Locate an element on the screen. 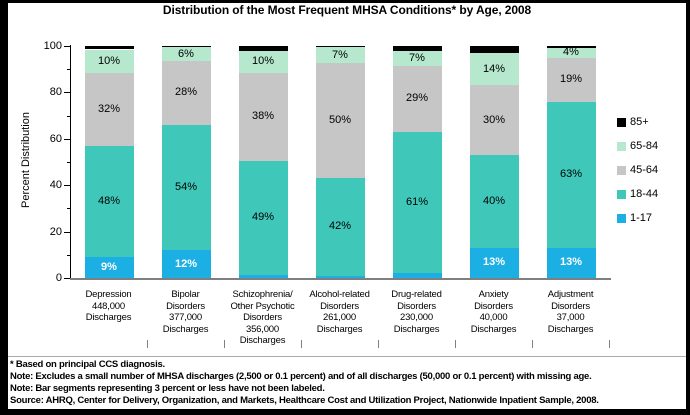 This screenshot has height=415, width=690. bar-1-segment-65-84: 10% is located at coordinates (109, 61).